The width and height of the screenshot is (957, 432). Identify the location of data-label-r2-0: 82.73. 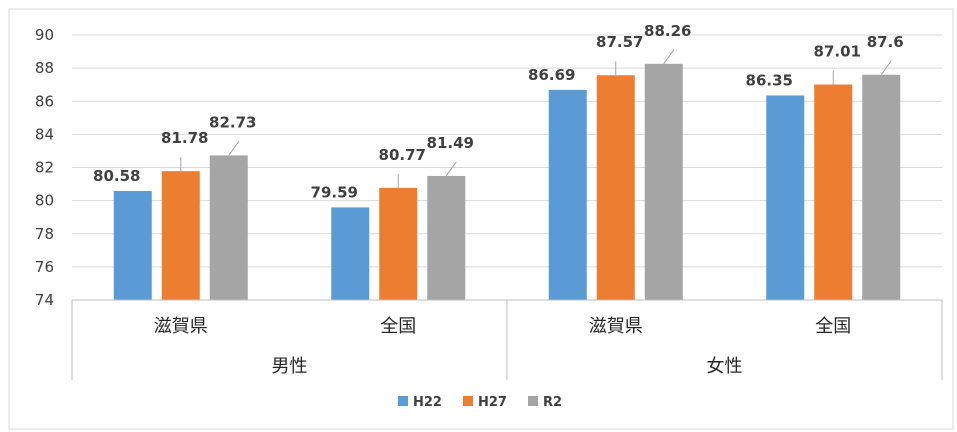
(232, 122).